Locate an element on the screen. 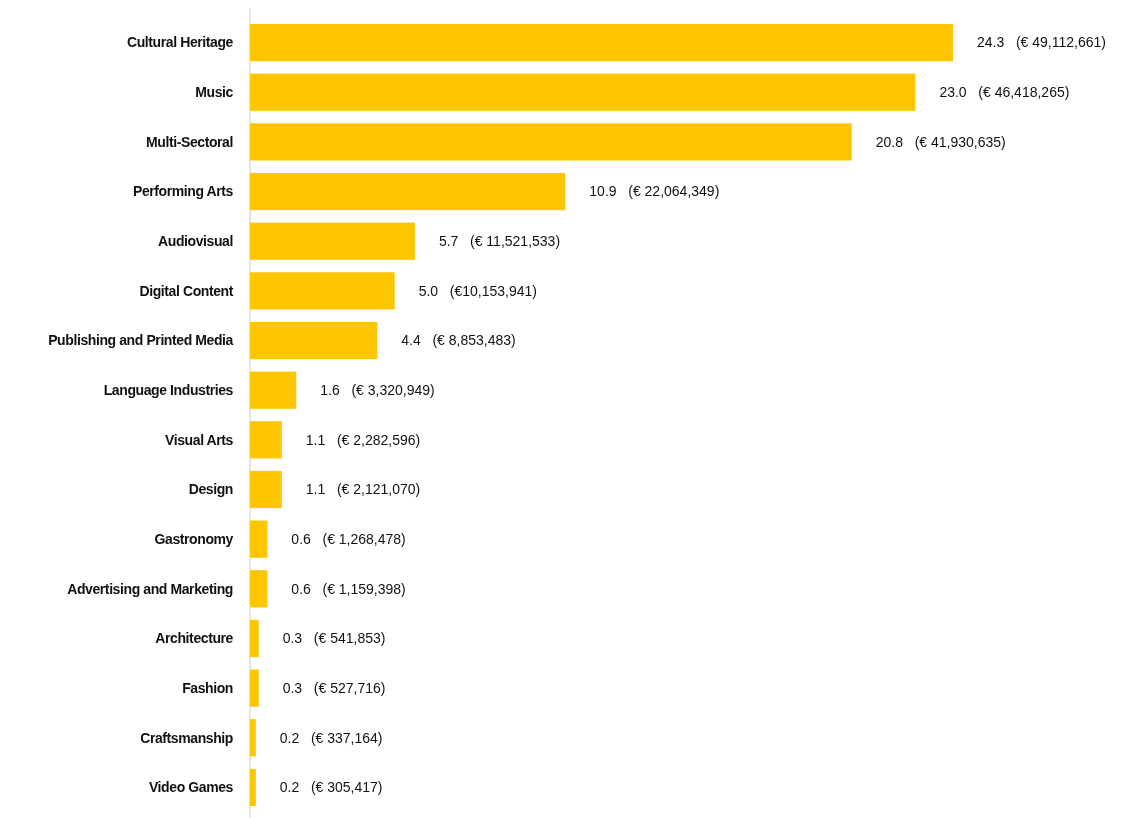 This screenshot has height=820, width=1136. data-label: 20.8 (€ 41,930,635) is located at coordinates (940, 141).